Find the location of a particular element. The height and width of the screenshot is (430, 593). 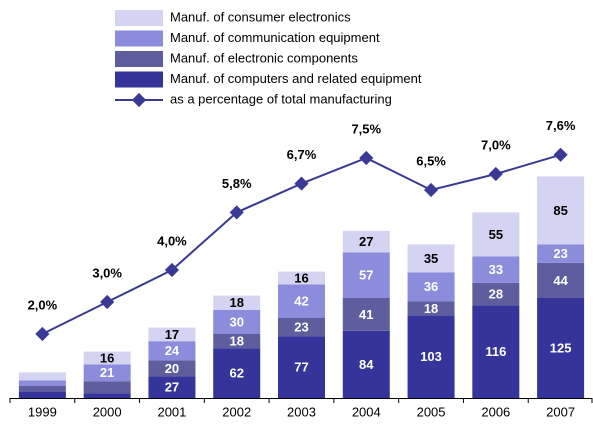

line-value-label: 6,7% is located at coordinates (302, 154).